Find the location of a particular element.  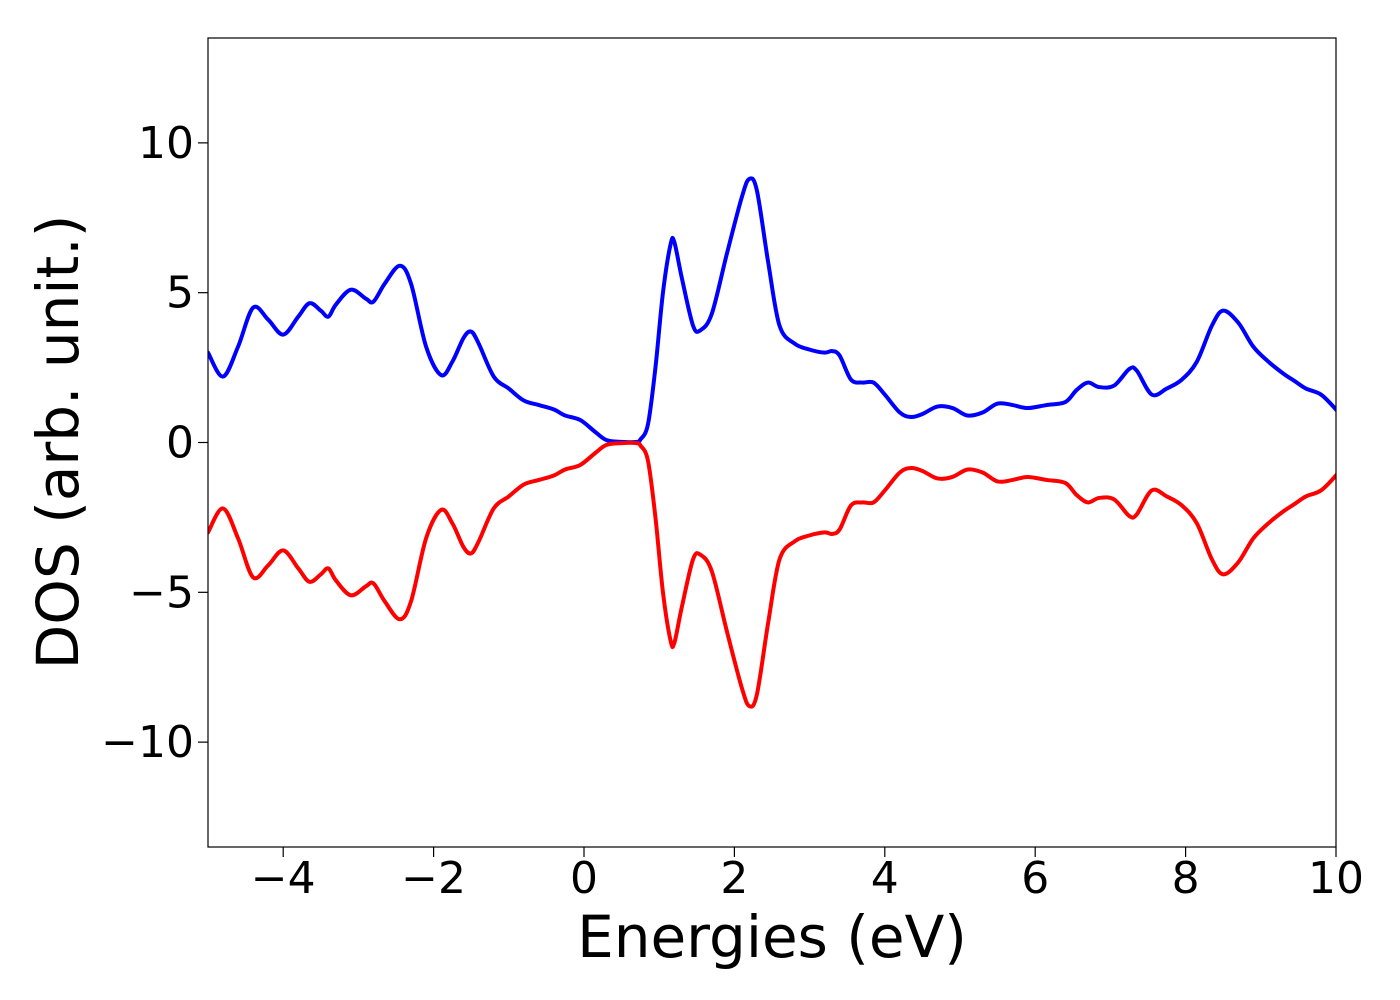

y-tick-label: 10 is located at coordinates (166, 143).